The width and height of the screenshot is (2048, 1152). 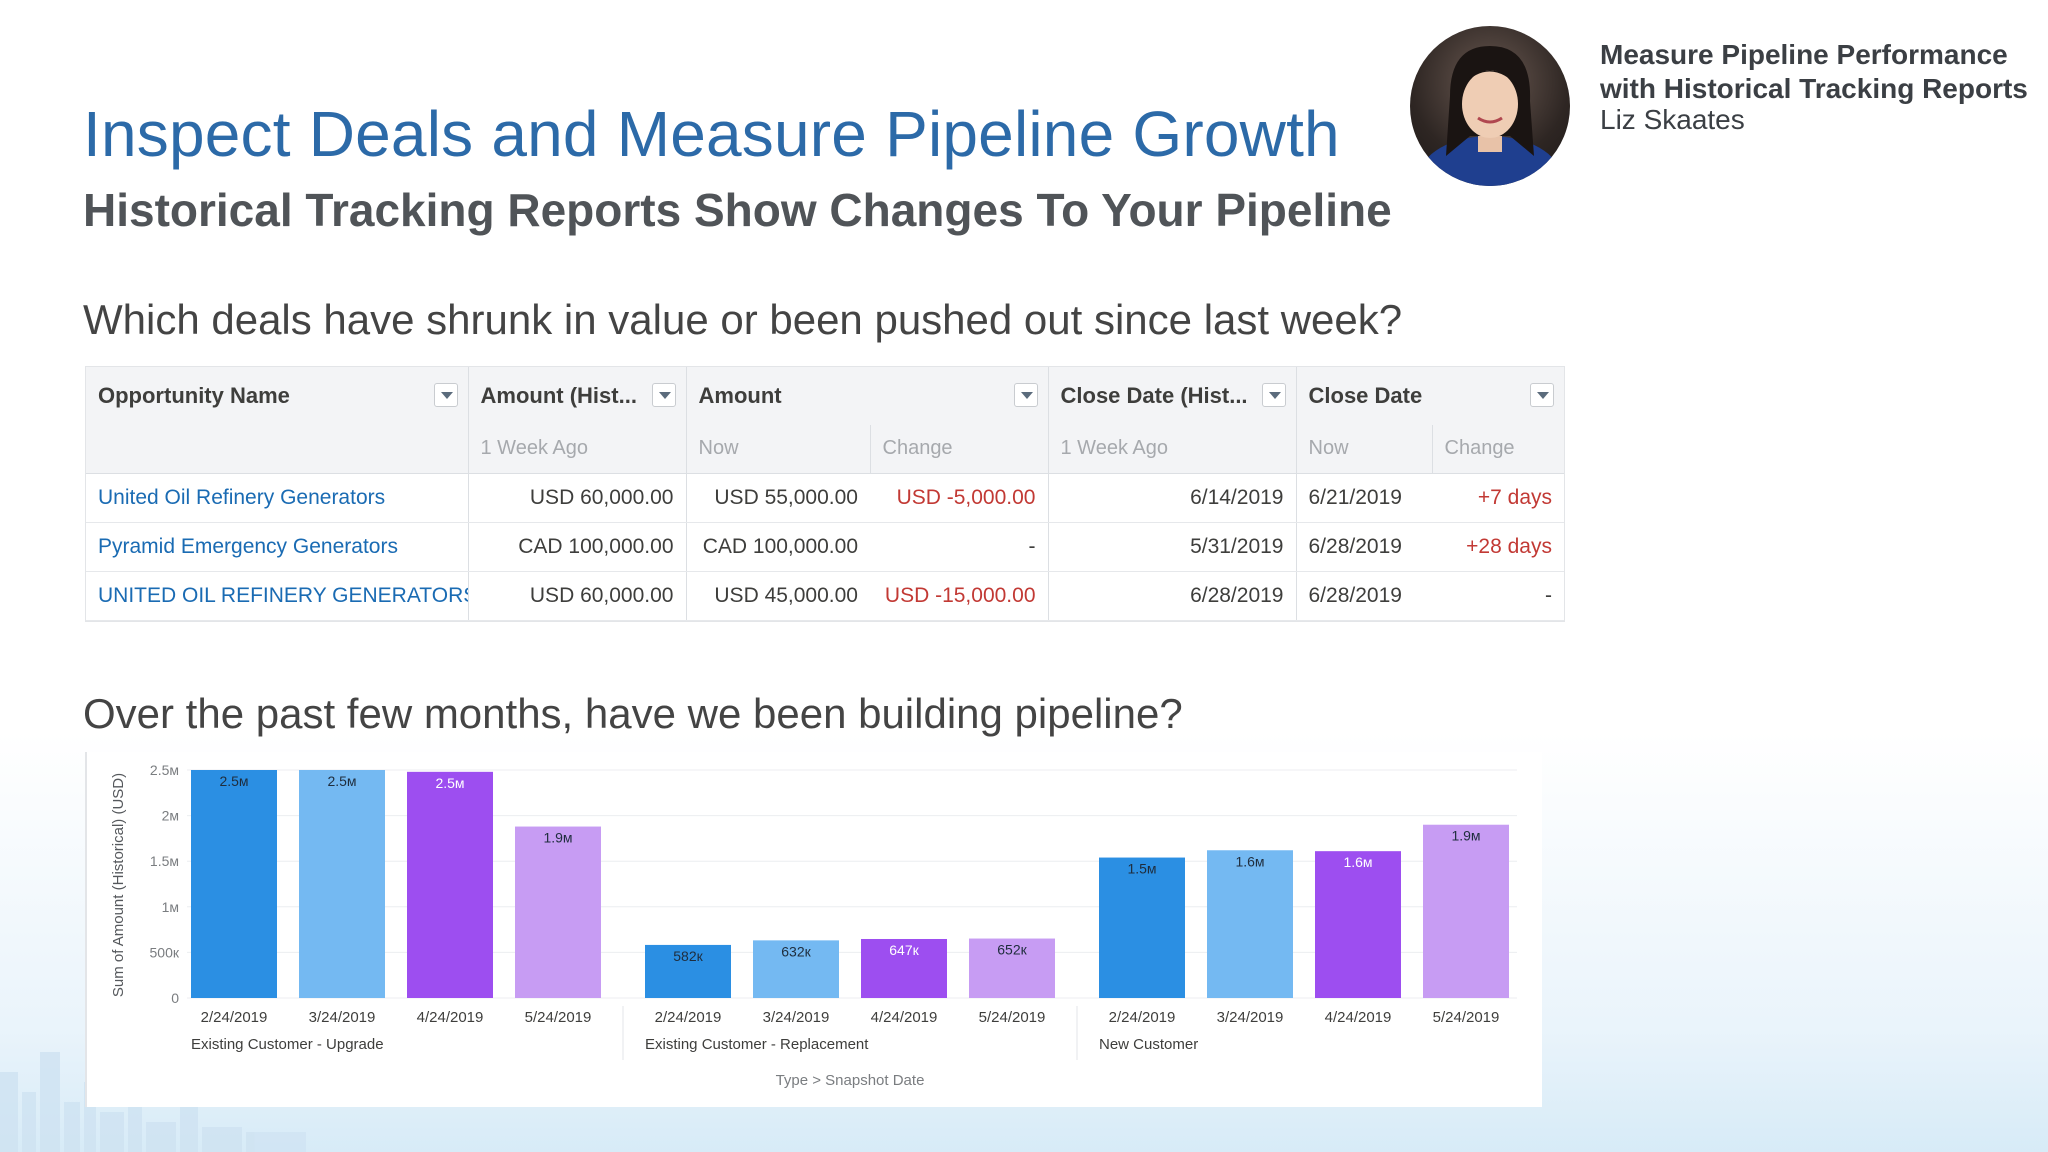 I want to click on column-label: Close Date, so click(x=1365, y=395).